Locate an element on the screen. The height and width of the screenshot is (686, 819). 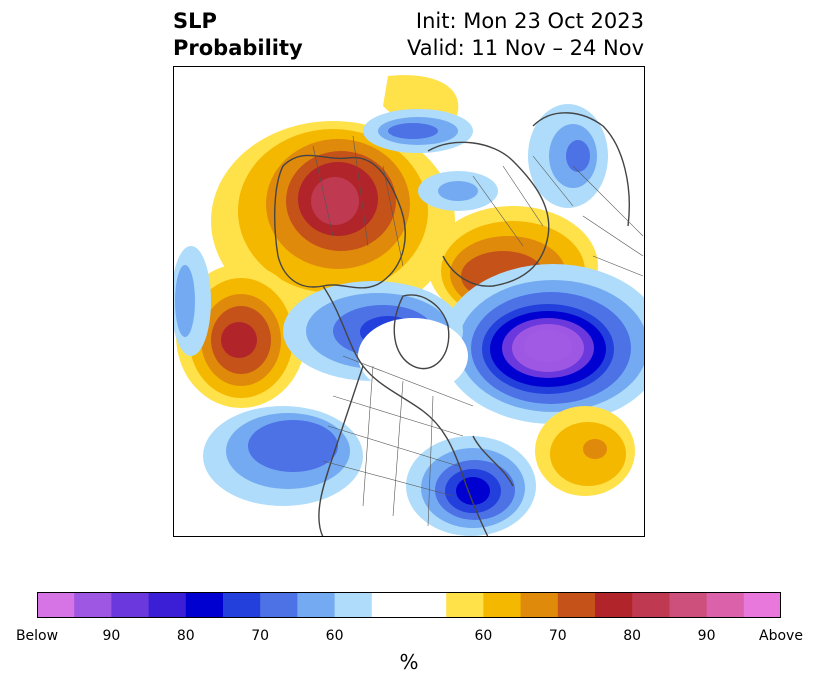
atlantic-high-anomaly is located at coordinates (585, 451).